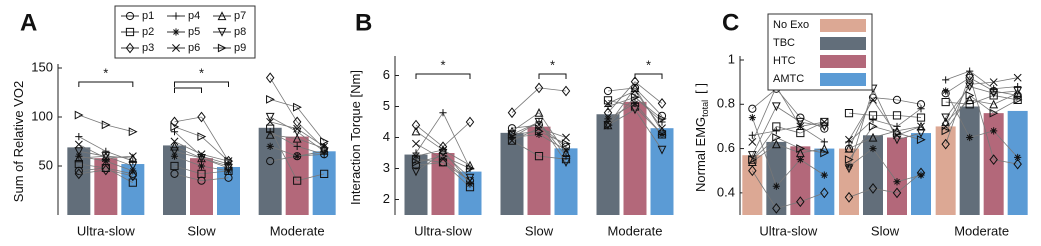  What do you see at coordinates (363, 22) in the screenshot?
I see `panel-label: B` at bounding box center [363, 22].